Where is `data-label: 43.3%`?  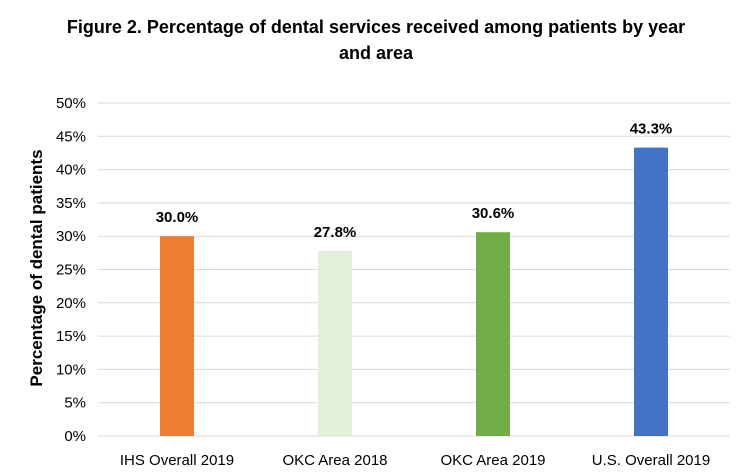
data-label: 43.3% is located at coordinates (651, 129).